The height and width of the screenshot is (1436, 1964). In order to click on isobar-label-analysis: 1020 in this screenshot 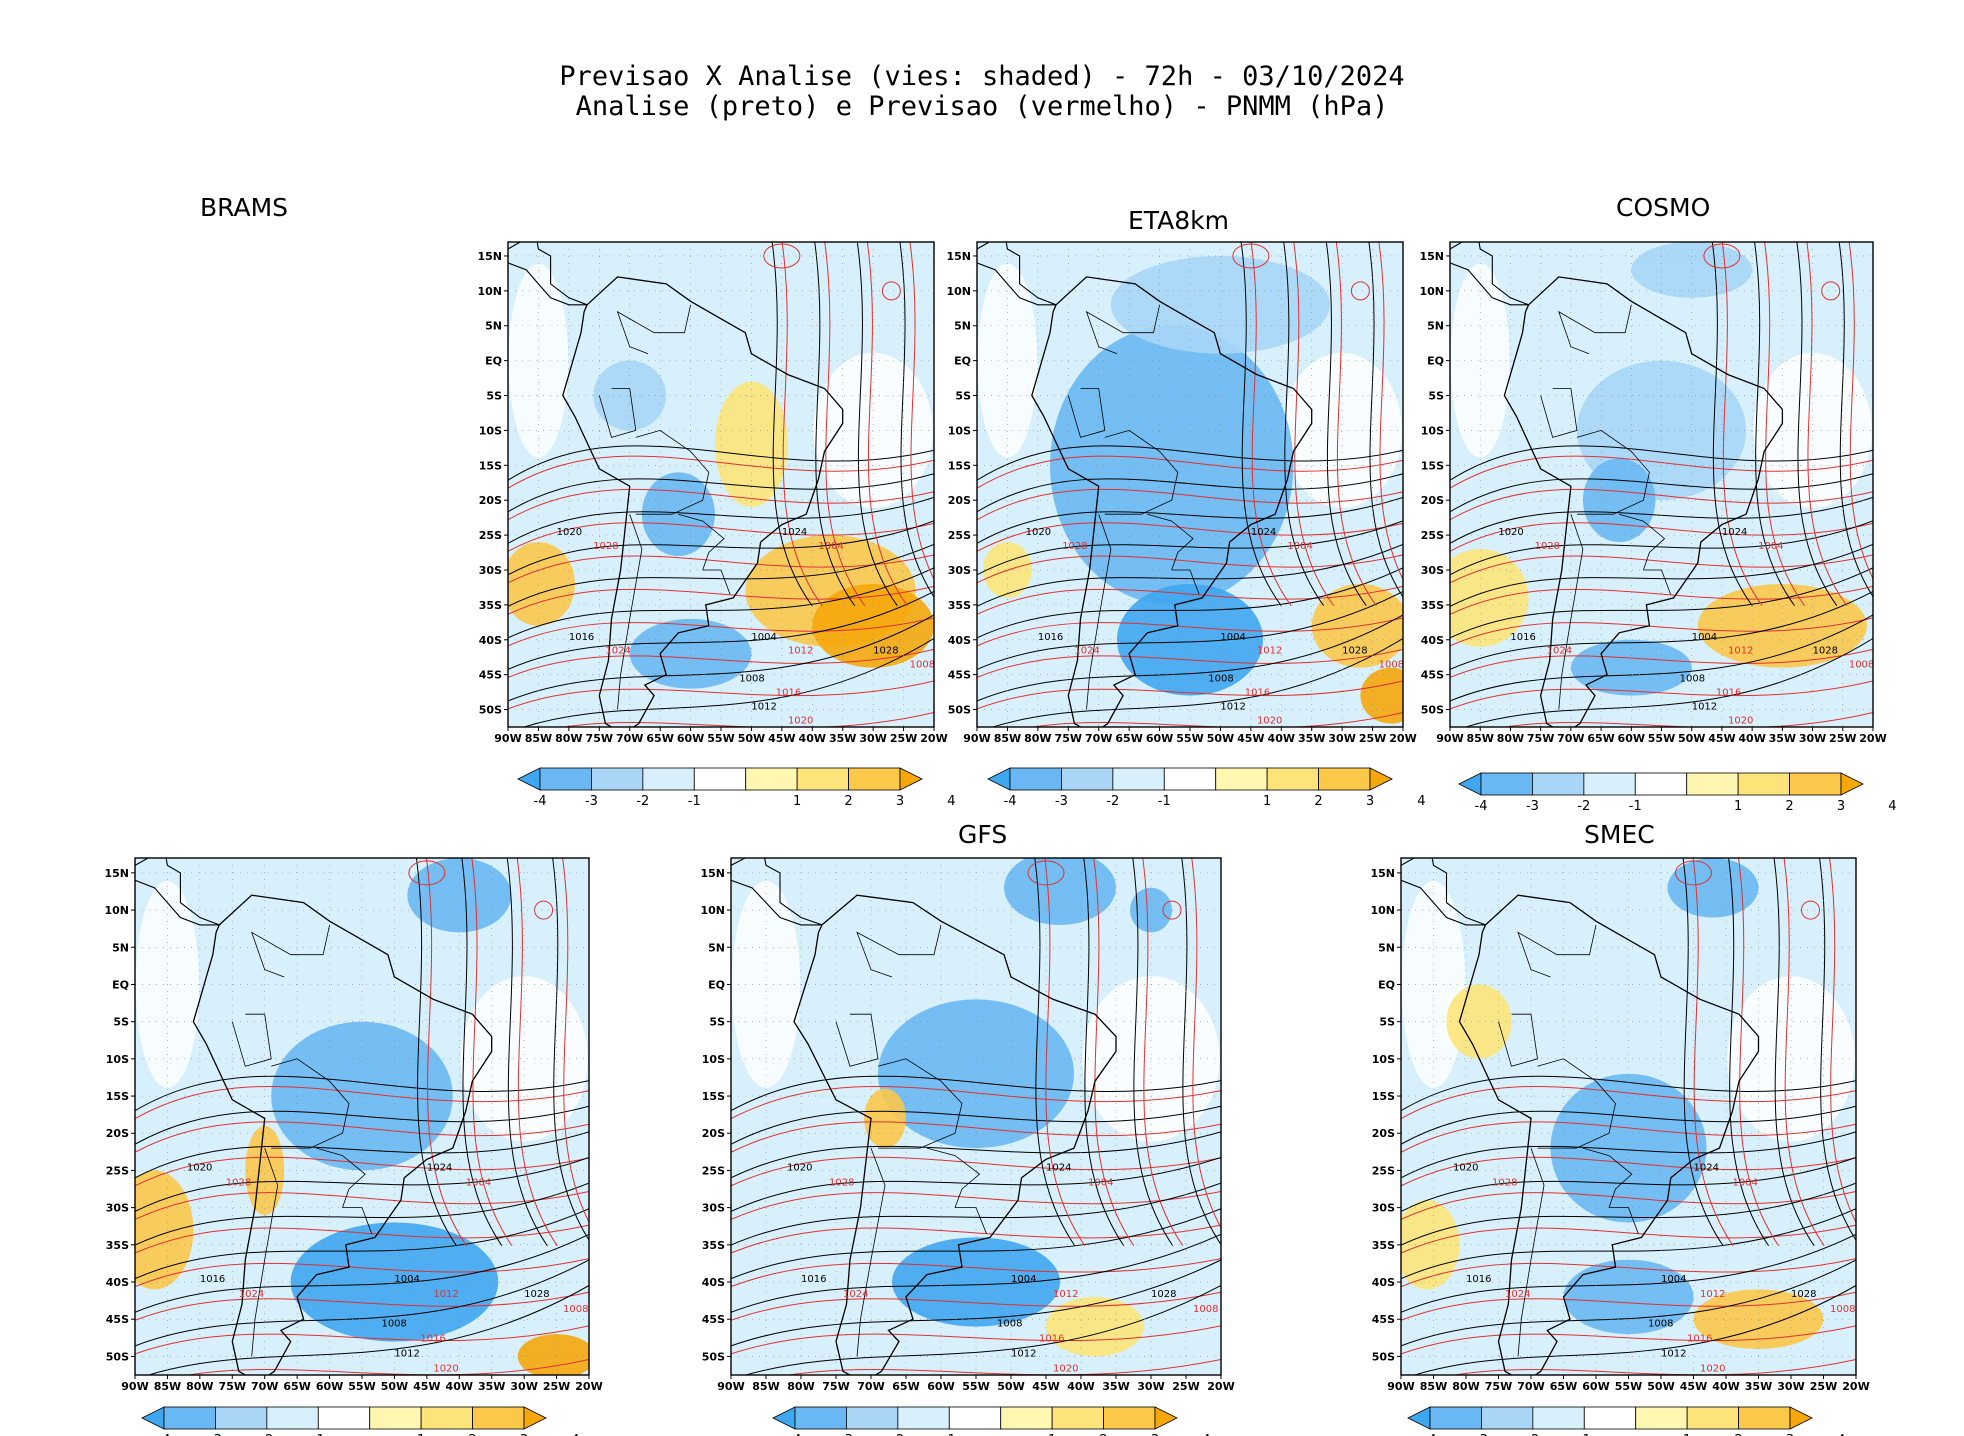, I will do `click(799, 1167)`.